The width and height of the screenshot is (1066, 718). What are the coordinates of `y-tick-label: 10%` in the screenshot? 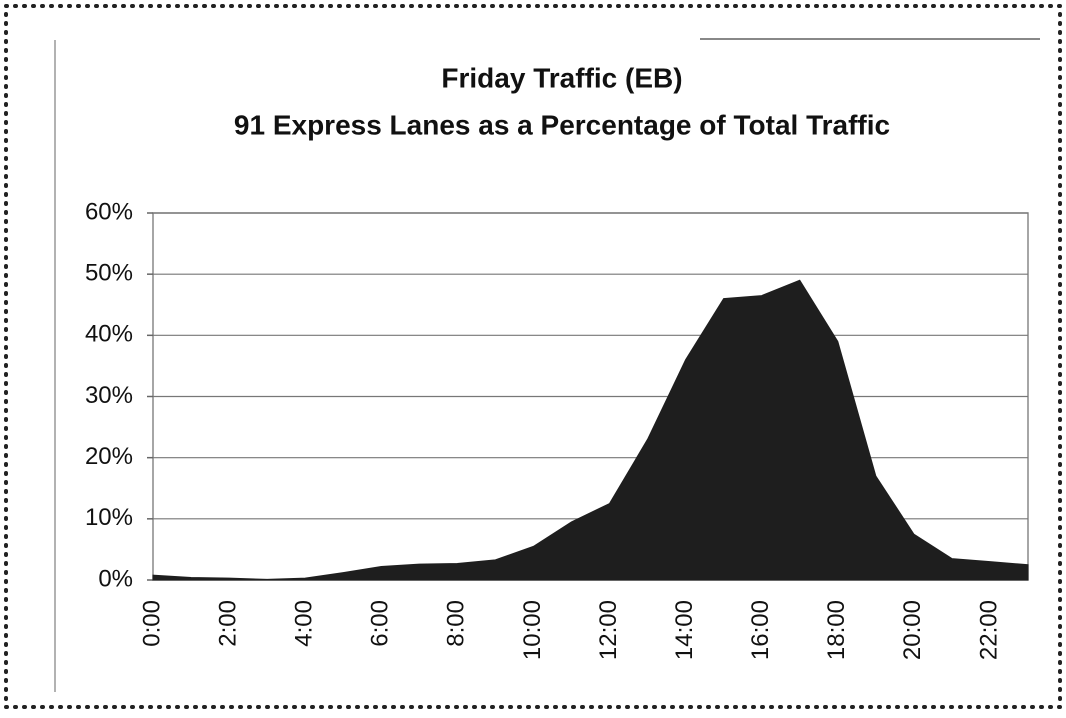 It's located at (109, 517).